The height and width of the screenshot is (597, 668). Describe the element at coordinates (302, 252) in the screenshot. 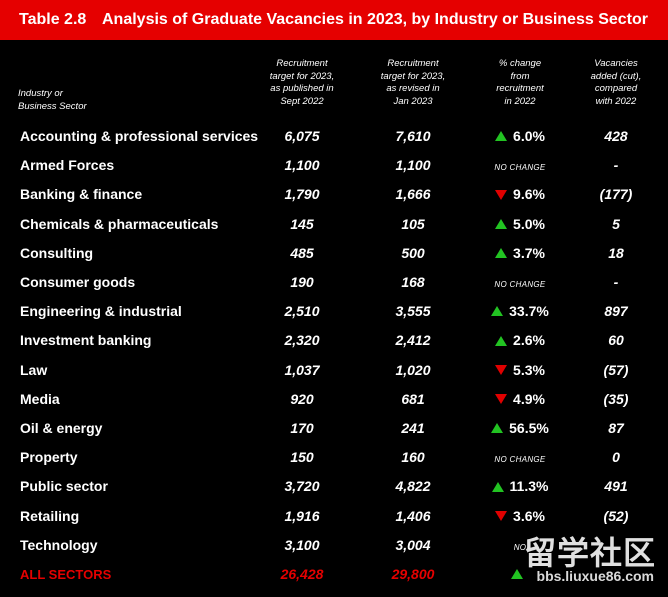

I see `target-sept-value: 485` at that location.